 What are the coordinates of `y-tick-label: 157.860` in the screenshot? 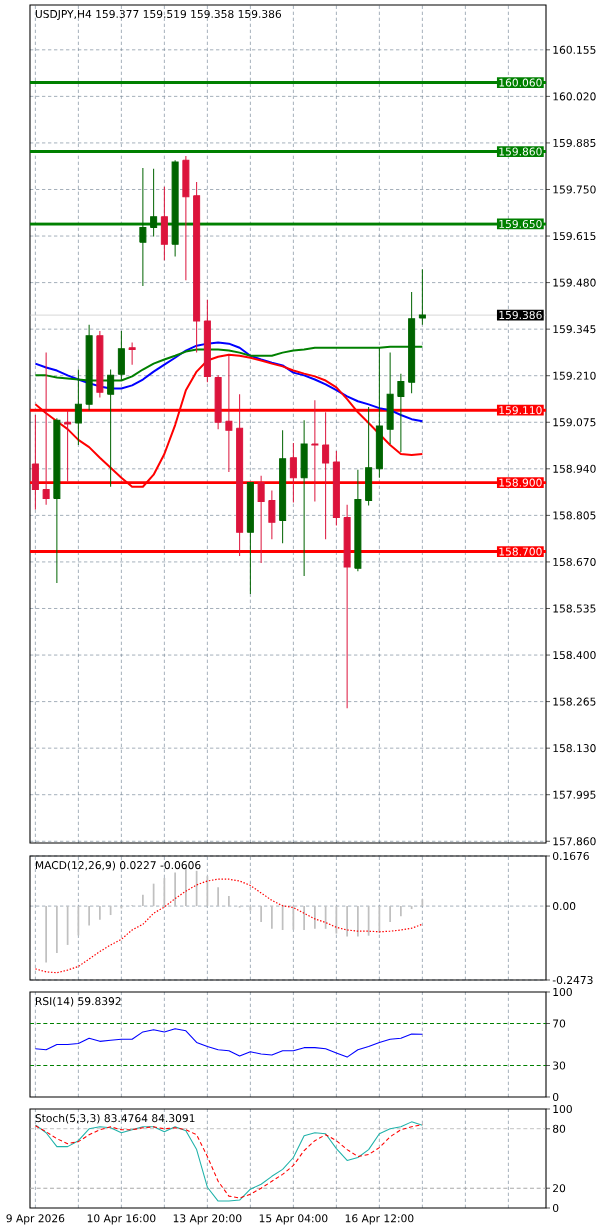 It's located at (574, 841).